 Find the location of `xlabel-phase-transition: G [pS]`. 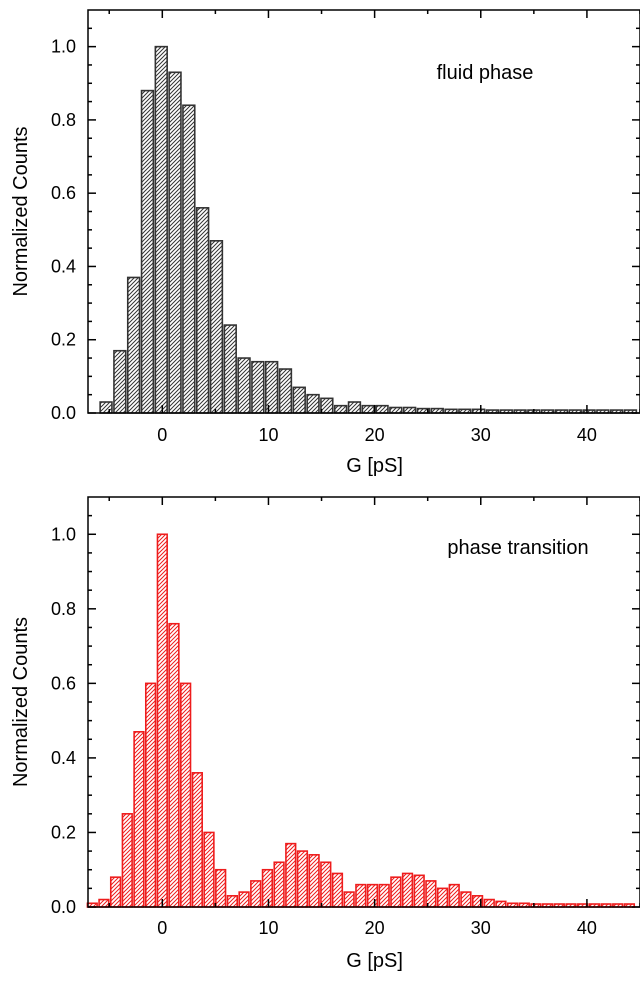

xlabel-phase-transition: G [pS] is located at coordinates (374, 961).